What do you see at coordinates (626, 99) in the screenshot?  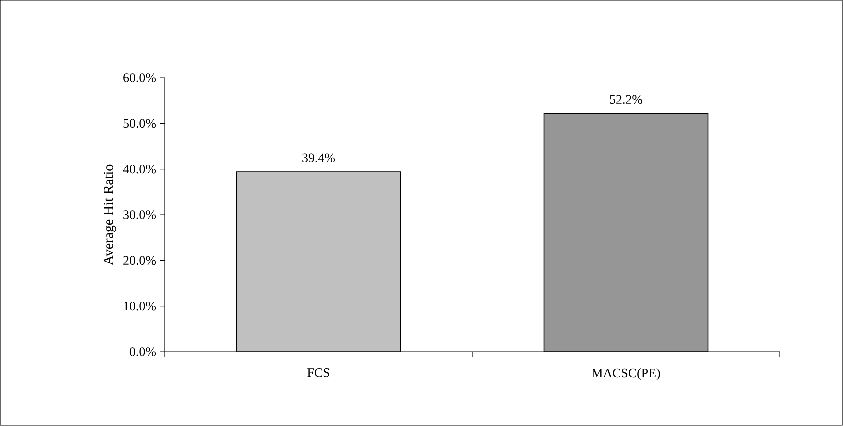 I see `data-label: 52.2%` at bounding box center [626, 99].